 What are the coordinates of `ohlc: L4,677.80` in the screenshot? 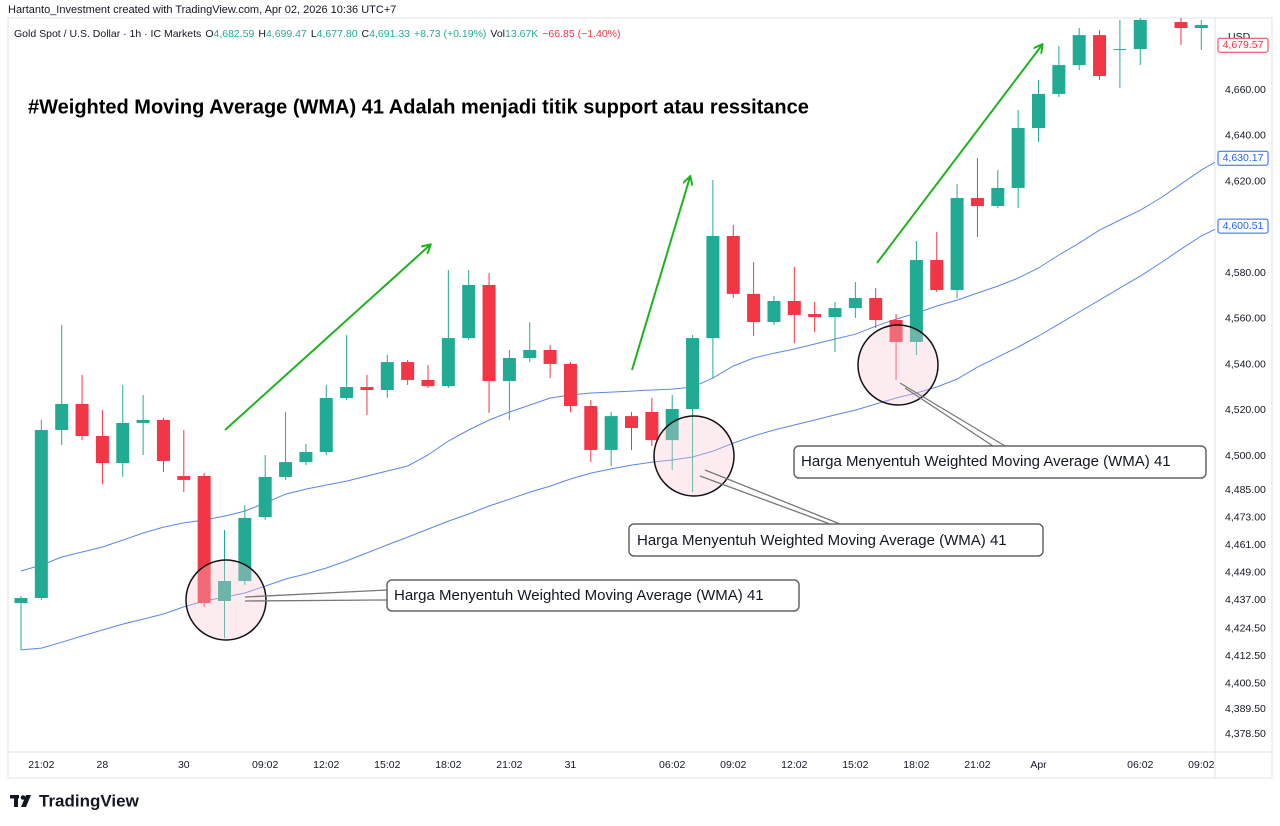 It's located at (334, 34).